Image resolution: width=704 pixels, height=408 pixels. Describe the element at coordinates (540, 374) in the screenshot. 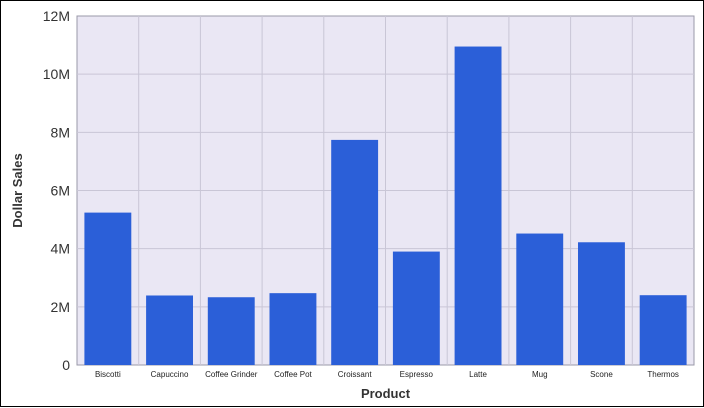

I see `x-tick-label: Mug` at that location.